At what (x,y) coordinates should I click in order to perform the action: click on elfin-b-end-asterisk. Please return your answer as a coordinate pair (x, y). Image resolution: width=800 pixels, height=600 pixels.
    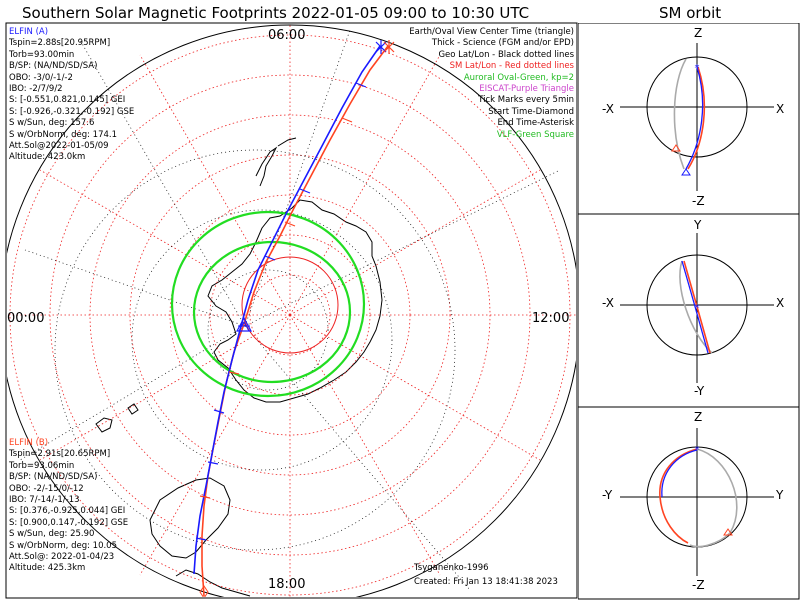
    Looking at the image, I should click on (389, 47).